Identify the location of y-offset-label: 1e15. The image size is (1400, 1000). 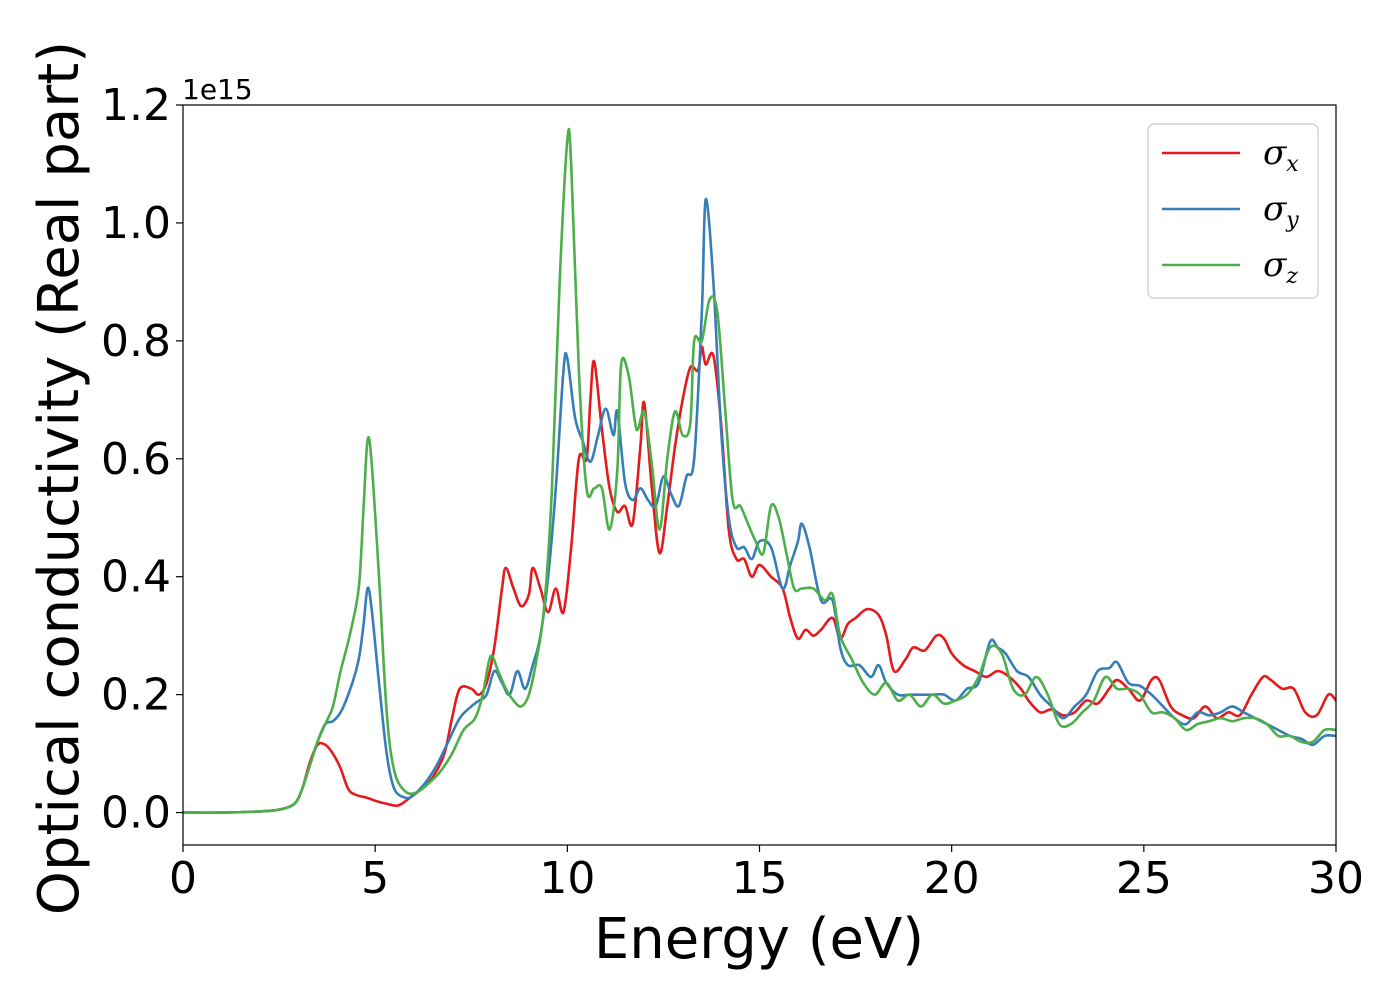
(217, 89).